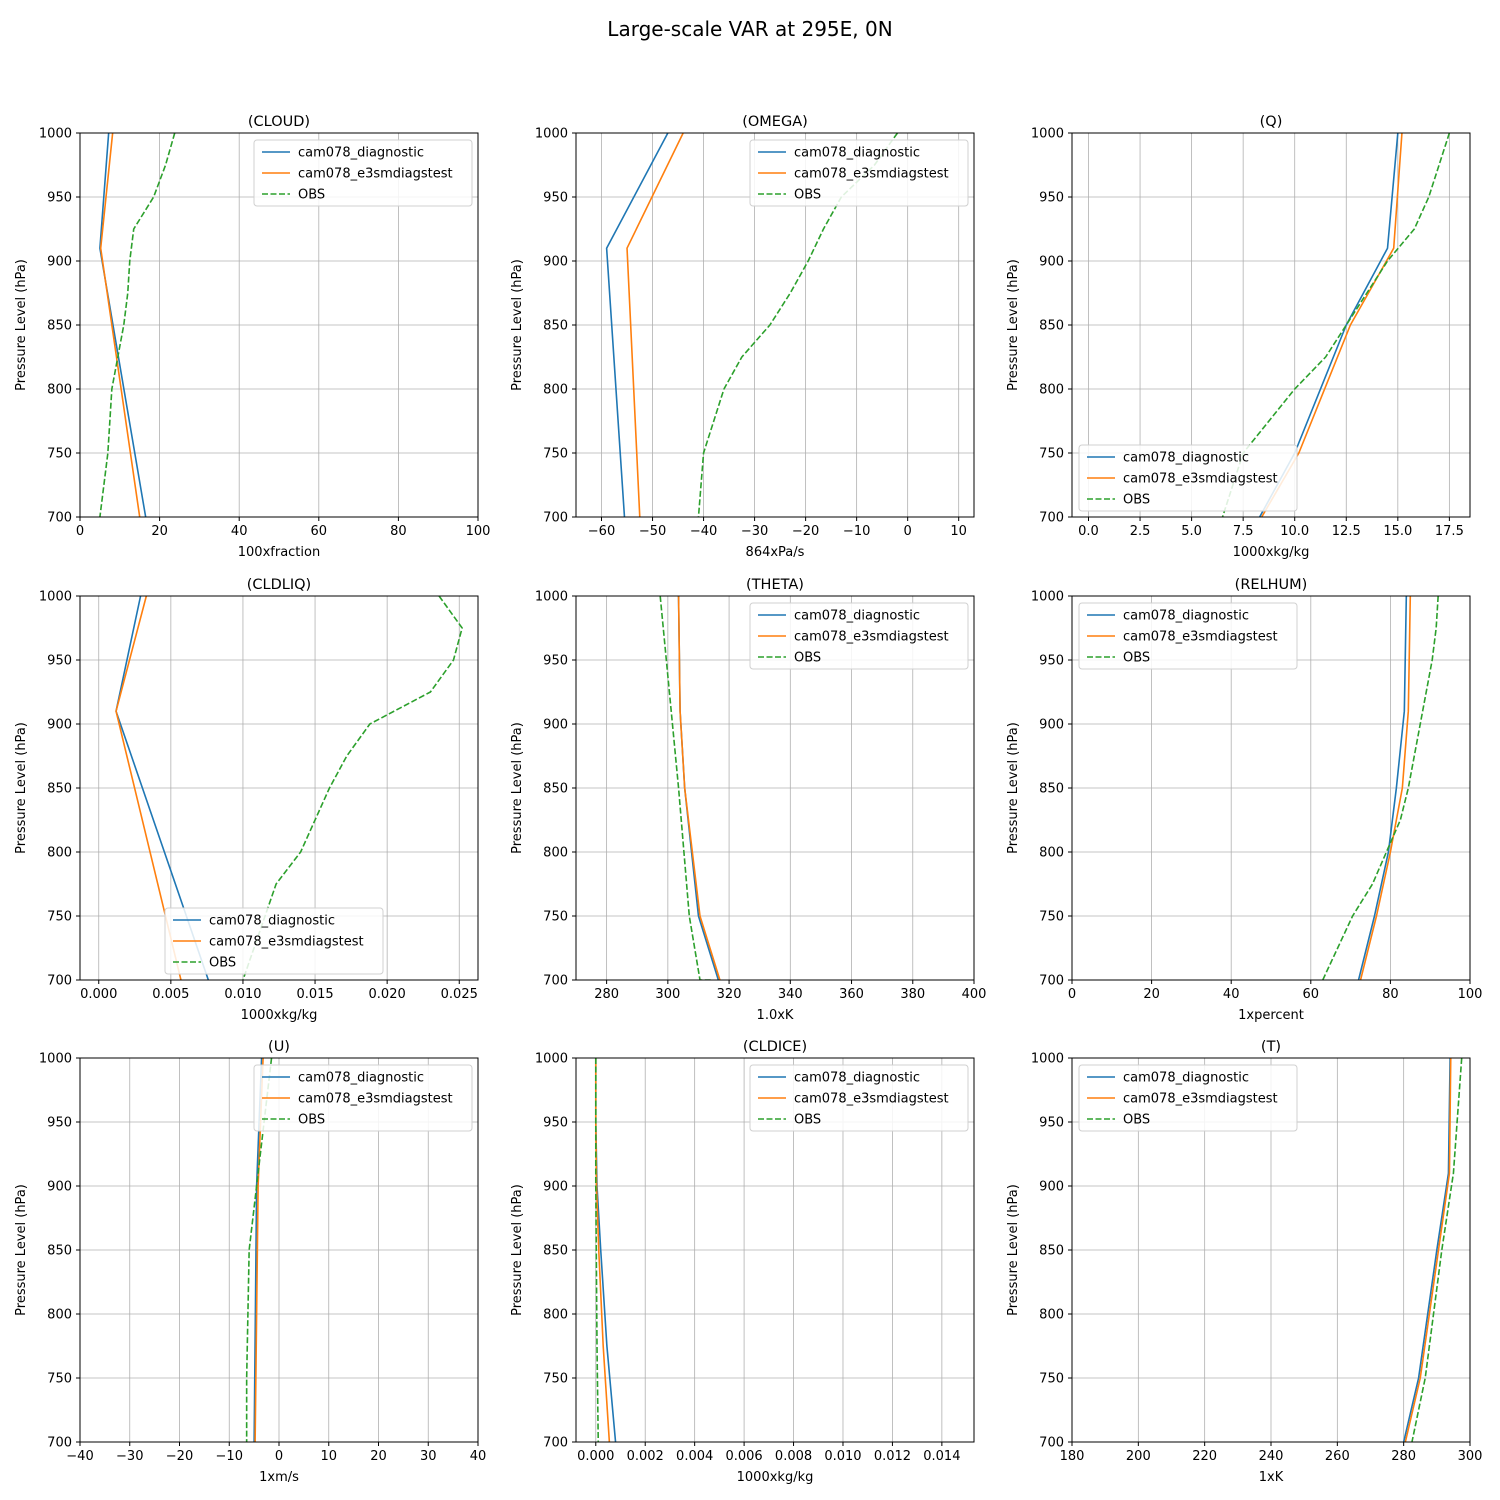 The height and width of the screenshot is (1500, 1500). I want to click on x-tick-label: 0.015, so click(314, 994).